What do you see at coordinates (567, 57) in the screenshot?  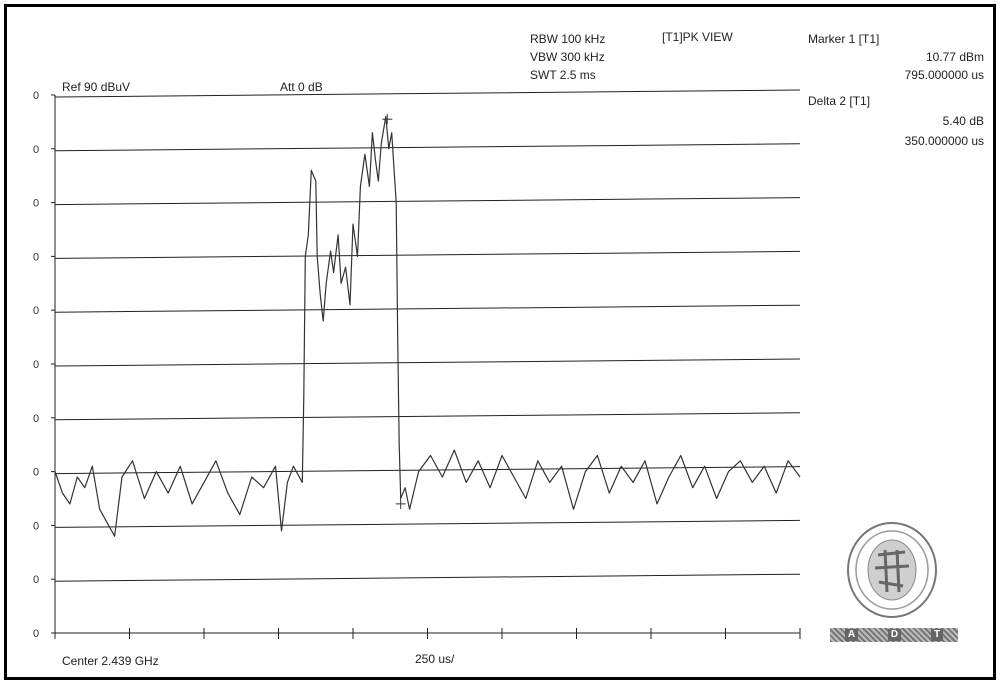 I see `vbw-label: VBW 300 kHz` at bounding box center [567, 57].